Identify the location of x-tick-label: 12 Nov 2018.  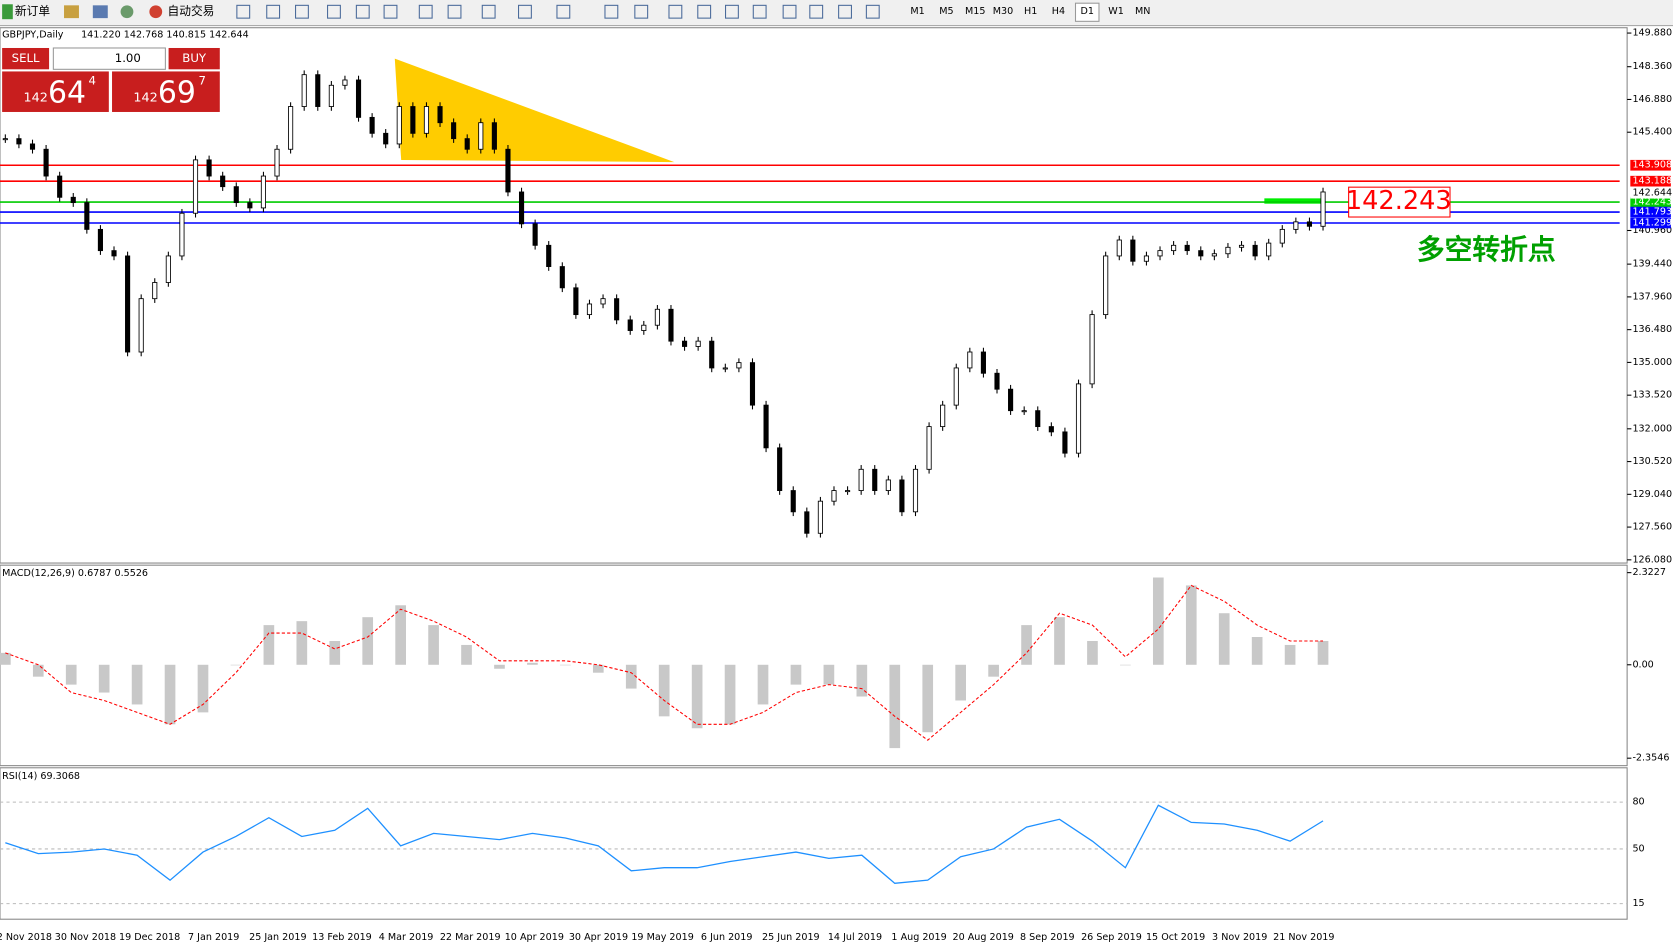
(26, 937).